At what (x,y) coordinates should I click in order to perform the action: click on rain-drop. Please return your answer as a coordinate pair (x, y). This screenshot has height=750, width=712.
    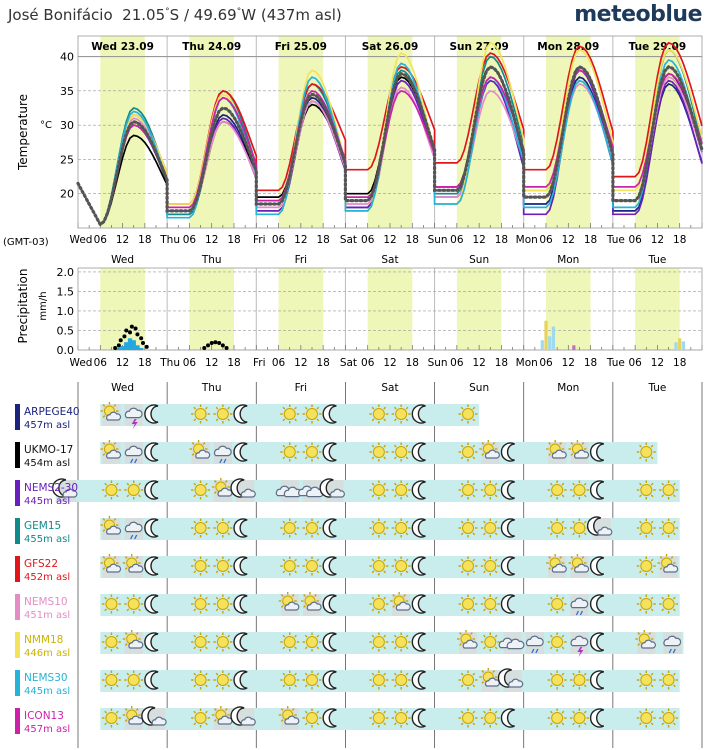
    Looking at the image, I should click on (537, 651).